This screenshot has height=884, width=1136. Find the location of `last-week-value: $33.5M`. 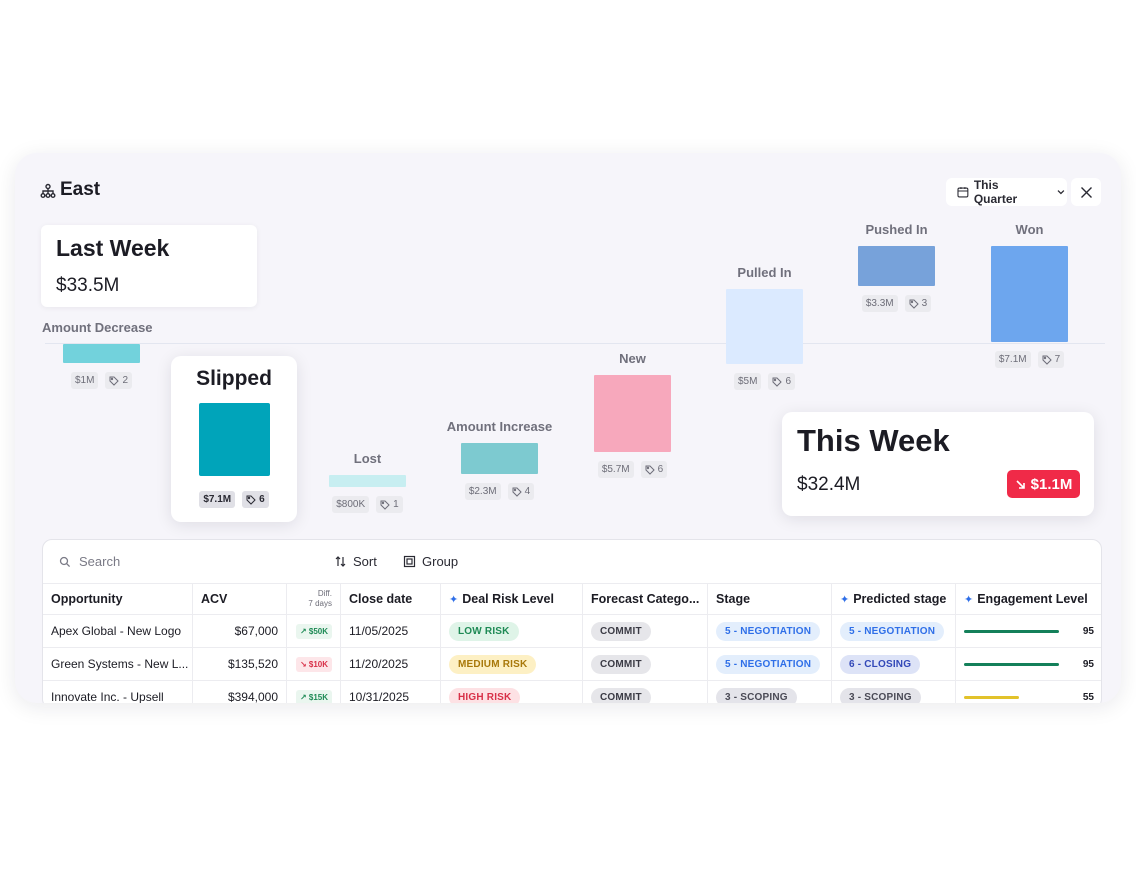

last-week-value: $33.5M is located at coordinates (88, 285).